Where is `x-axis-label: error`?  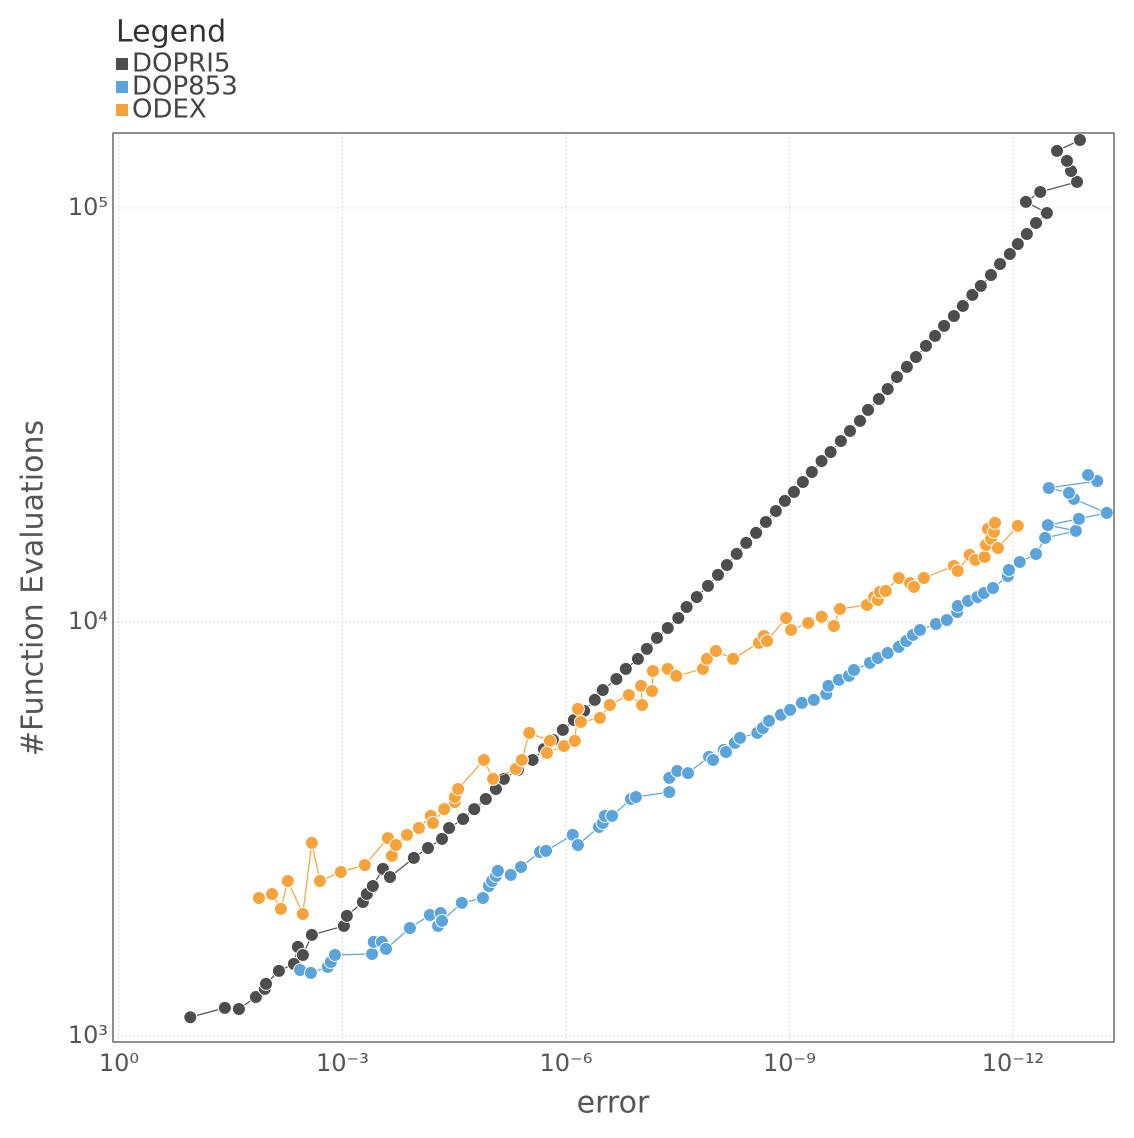 x-axis-label: error is located at coordinates (613, 1103).